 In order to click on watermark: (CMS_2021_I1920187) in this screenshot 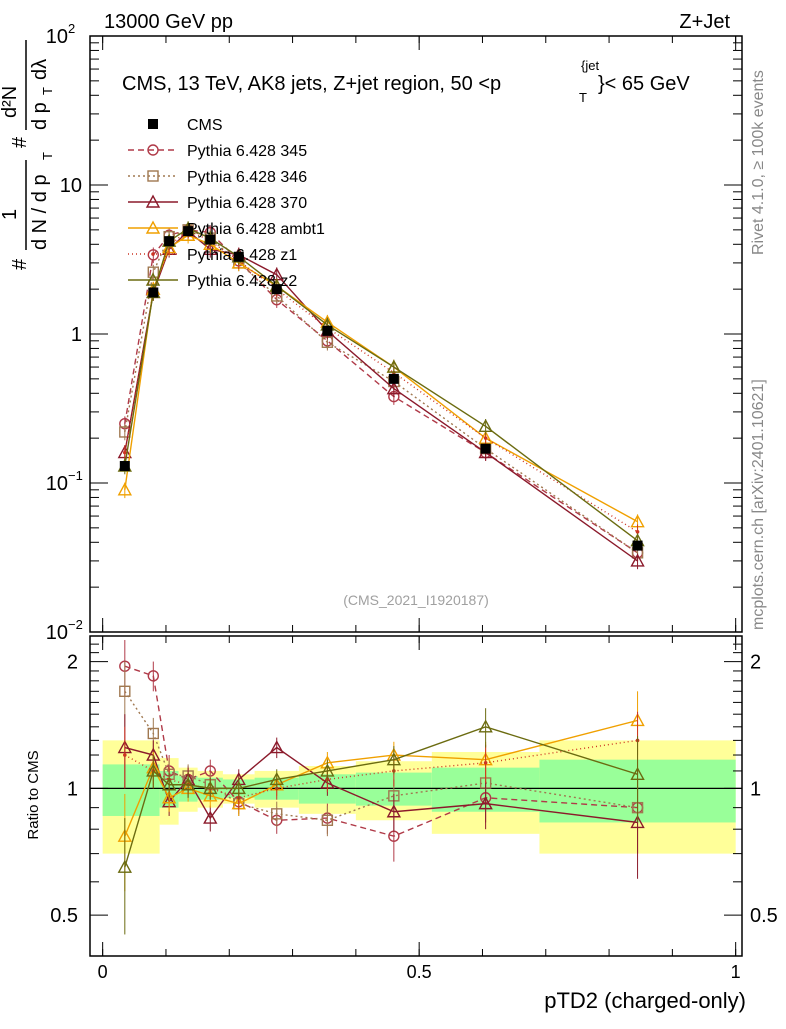, I will do `click(416, 600)`.